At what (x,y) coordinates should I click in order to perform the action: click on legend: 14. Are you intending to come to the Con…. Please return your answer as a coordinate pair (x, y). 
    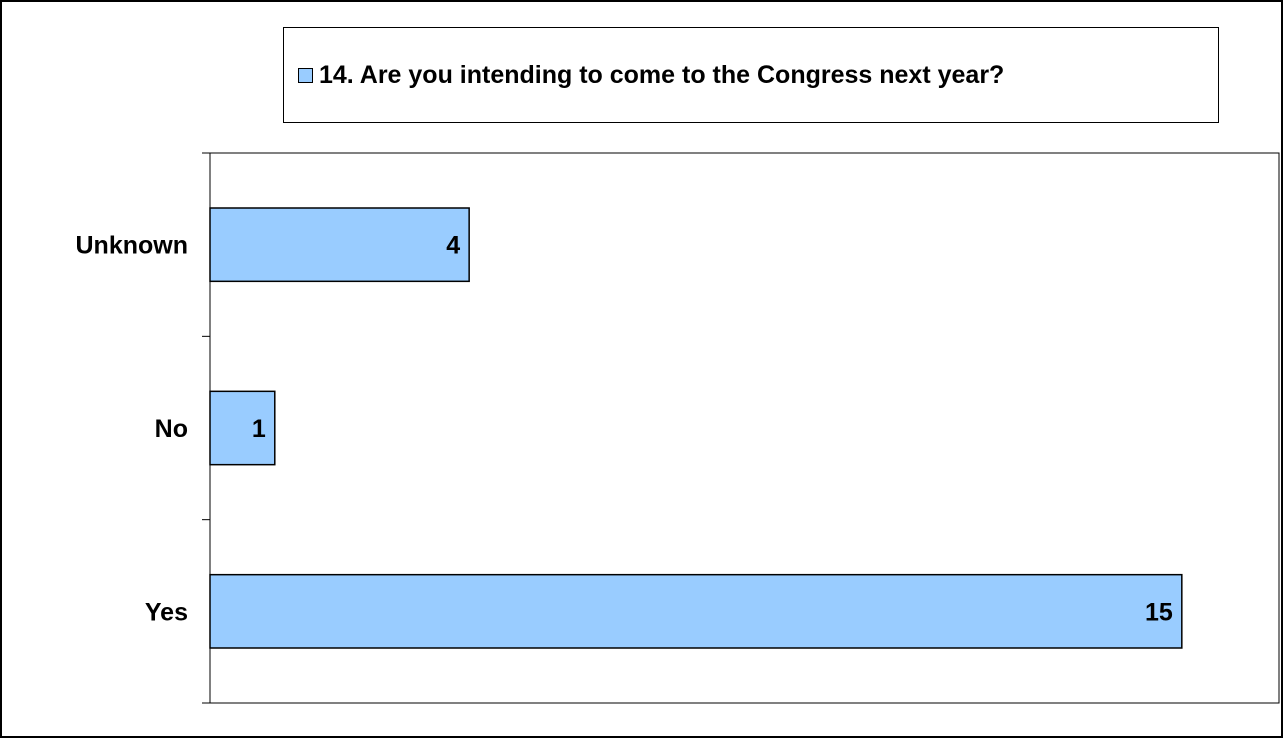
    Looking at the image, I should click on (751, 75).